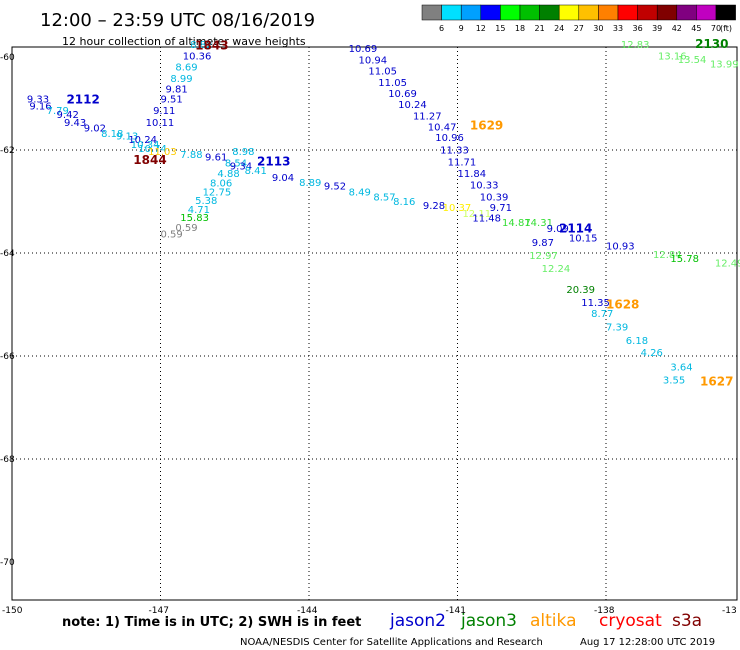  I want to click on colorbar-label: 39, so click(657, 28).